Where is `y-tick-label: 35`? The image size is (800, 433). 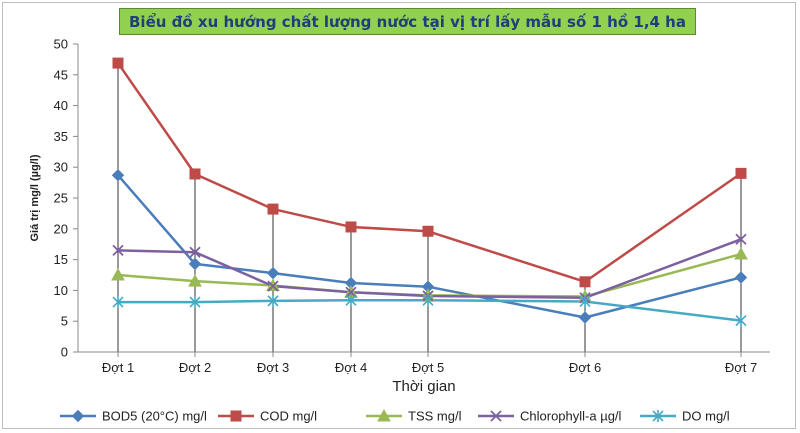 y-tick-label: 35 is located at coordinates (61, 136).